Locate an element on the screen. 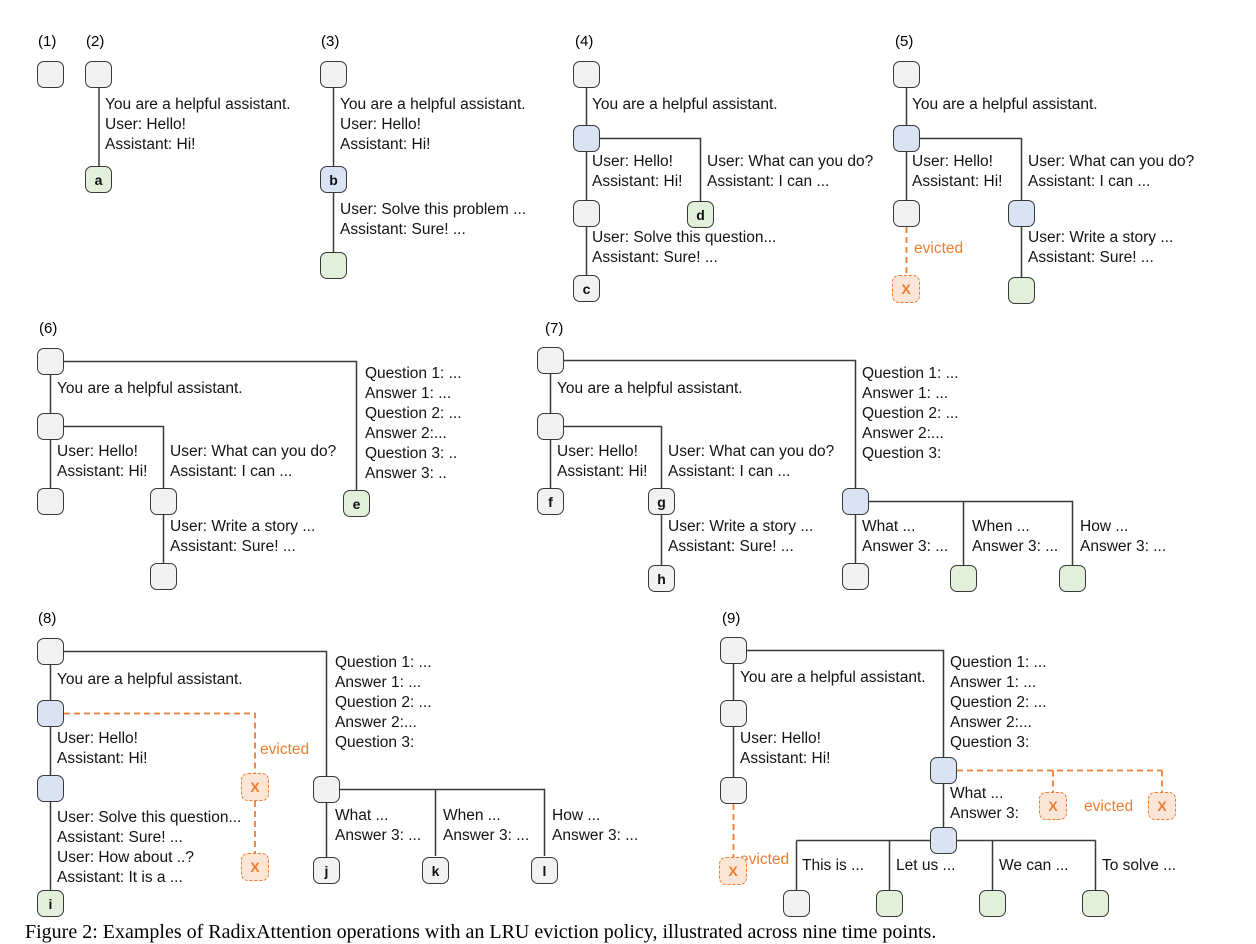  tree-node-k: k is located at coordinates (435, 870).